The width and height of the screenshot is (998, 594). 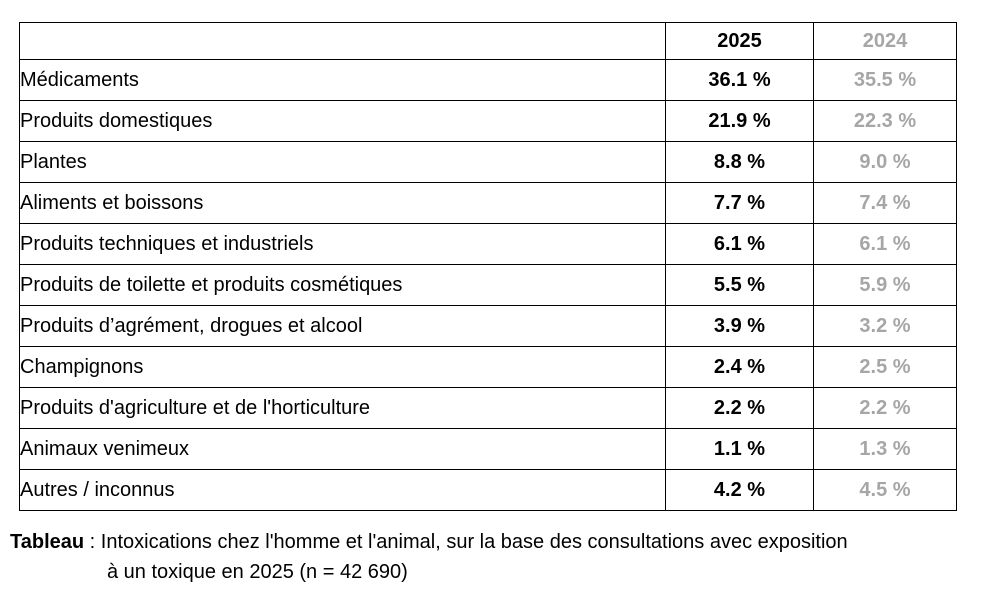 I want to click on row-label: Autres / inconnus, so click(x=342, y=490).